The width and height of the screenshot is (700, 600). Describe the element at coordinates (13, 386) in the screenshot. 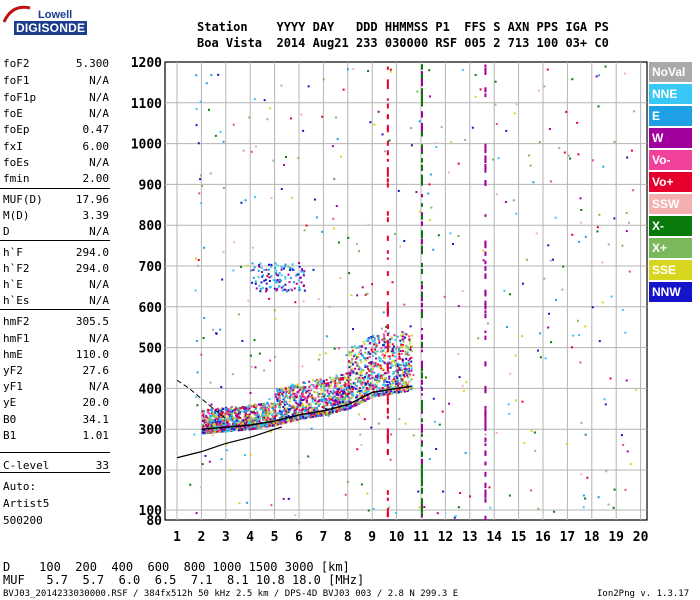

I see `param-name: yF1` at that location.